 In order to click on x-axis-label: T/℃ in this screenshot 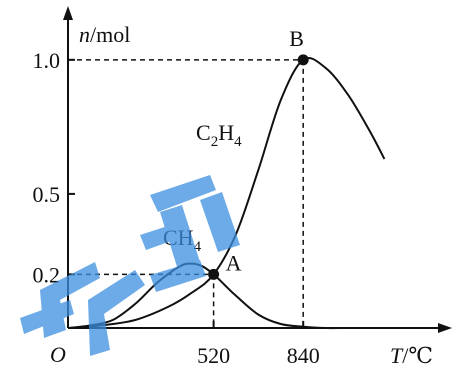, I will do `click(411, 355)`.